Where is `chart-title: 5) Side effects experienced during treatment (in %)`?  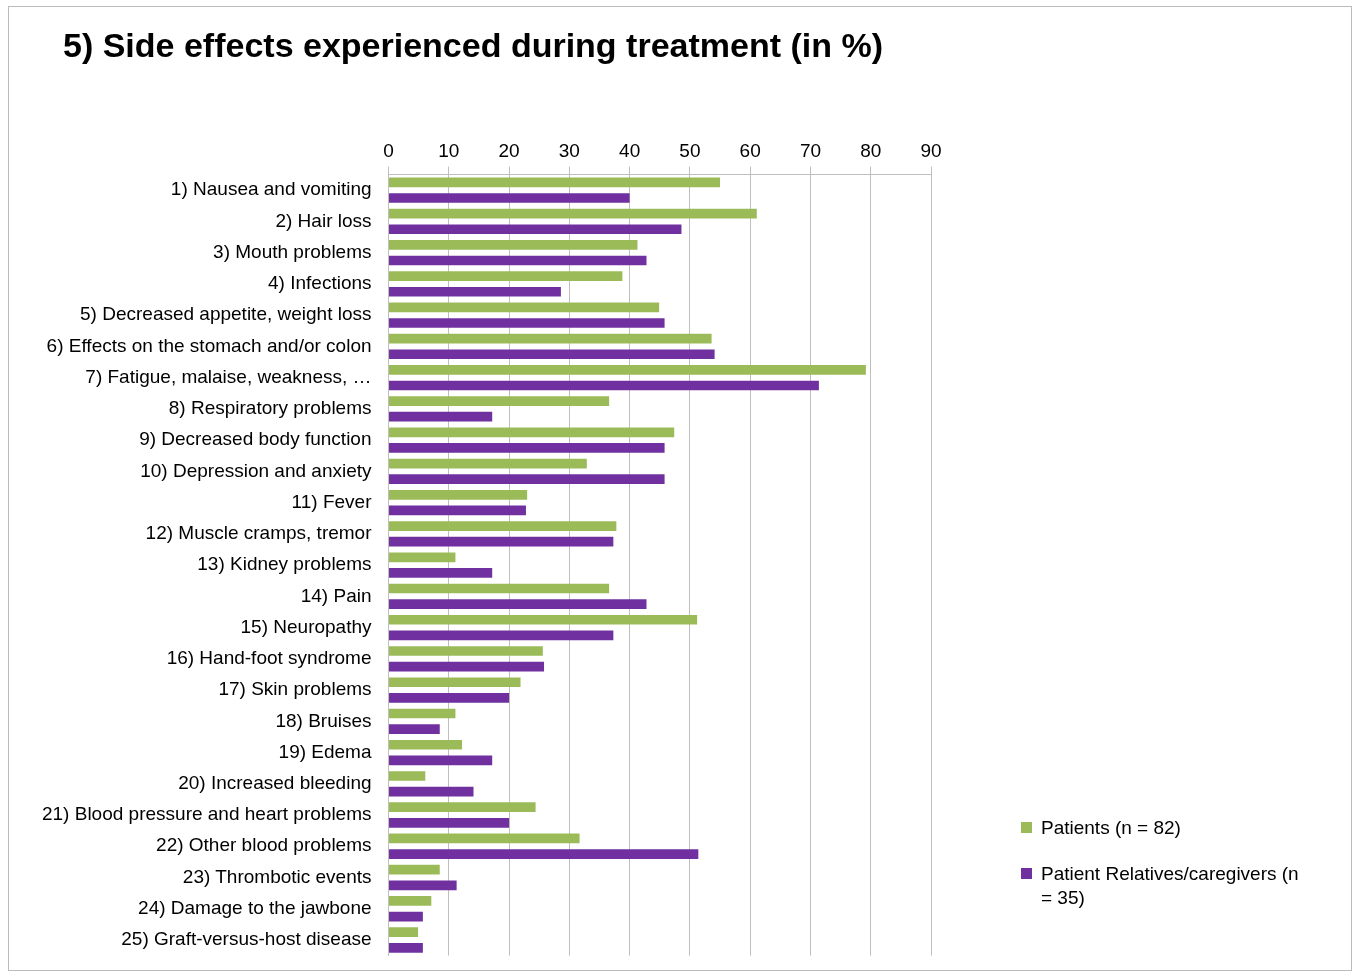 chart-title: 5) Side effects experienced during treatment (in %) is located at coordinates (473, 44).